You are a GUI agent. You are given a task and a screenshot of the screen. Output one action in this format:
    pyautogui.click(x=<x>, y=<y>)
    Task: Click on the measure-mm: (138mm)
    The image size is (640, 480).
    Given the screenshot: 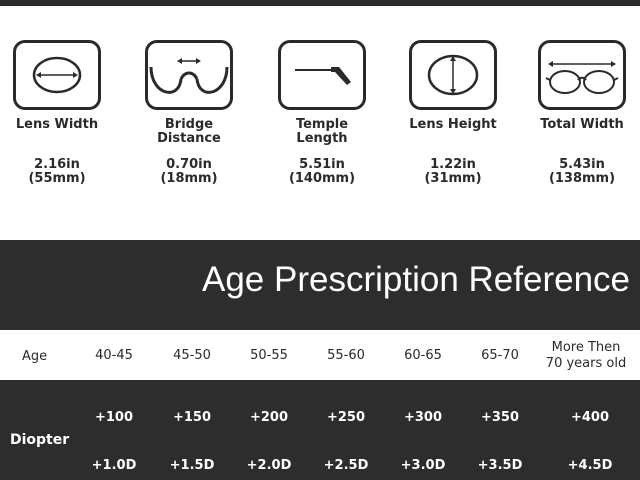 What is the action you would take?
    pyautogui.click(x=582, y=178)
    